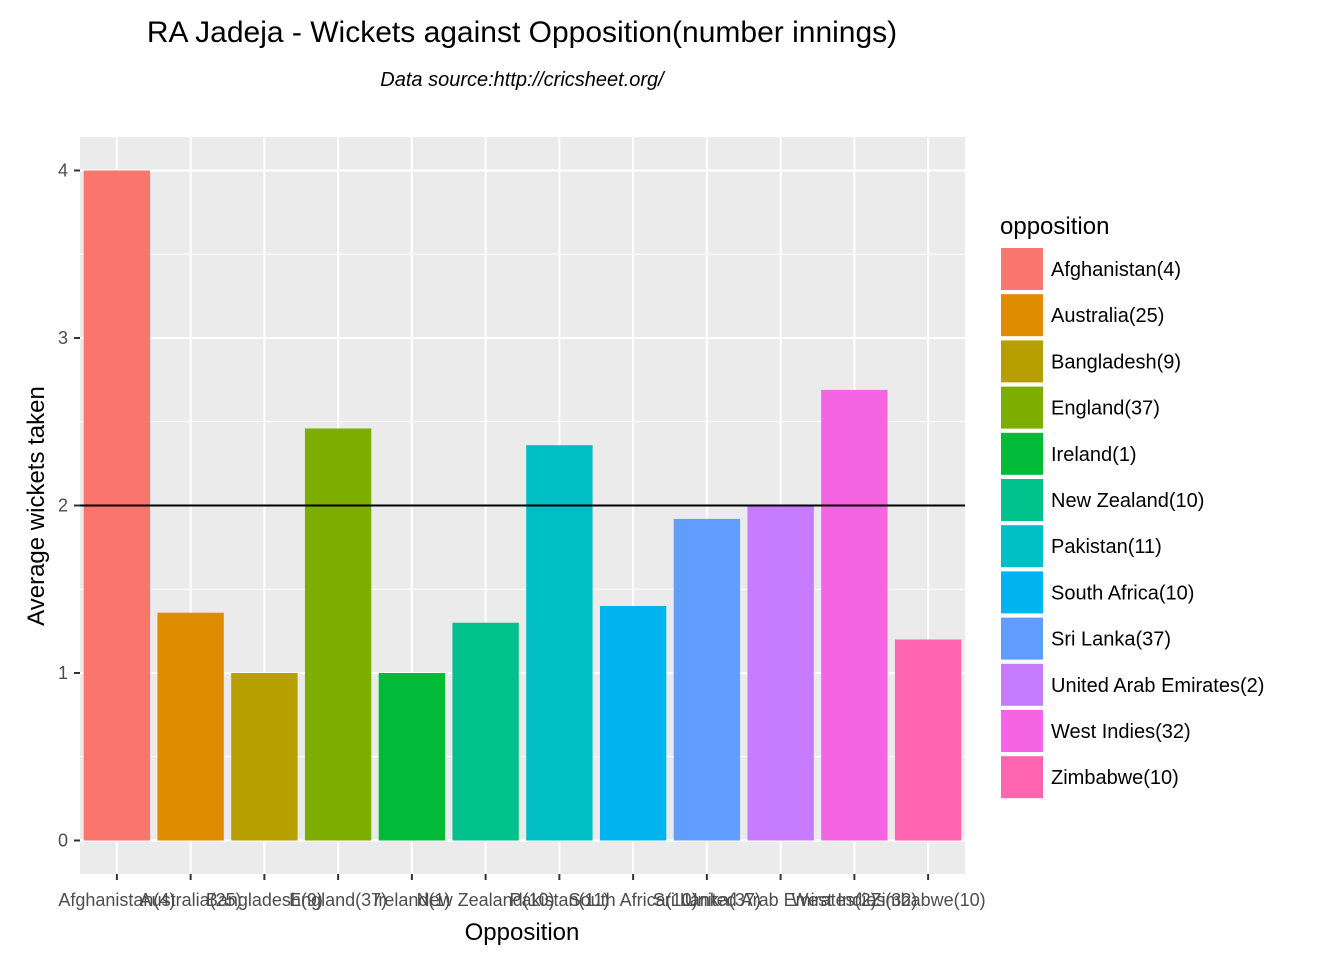  I want to click on x-tick-label: Pakistan(11), so click(560, 900).